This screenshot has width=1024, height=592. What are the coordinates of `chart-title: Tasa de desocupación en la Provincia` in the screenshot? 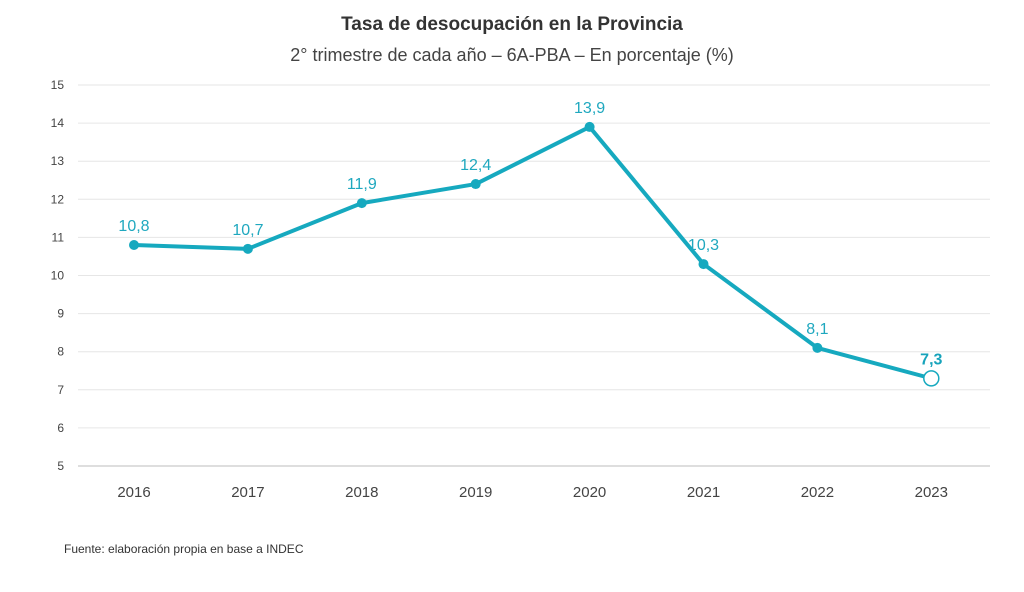 It's located at (512, 24).